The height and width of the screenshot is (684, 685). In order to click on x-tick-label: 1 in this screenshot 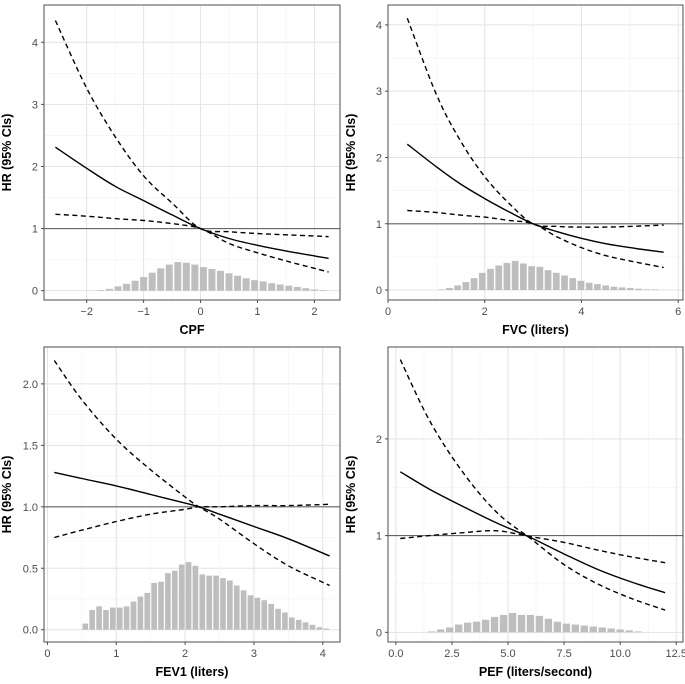, I will do `click(116, 654)`.